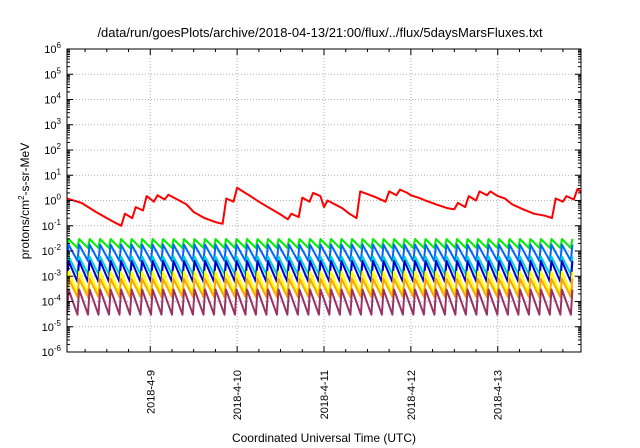 Image resolution: width=640 pixels, height=448 pixels. Describe the element at coordinates (58, 323) in the screenshot. I see `y-tick-exponent: -5` at that location.